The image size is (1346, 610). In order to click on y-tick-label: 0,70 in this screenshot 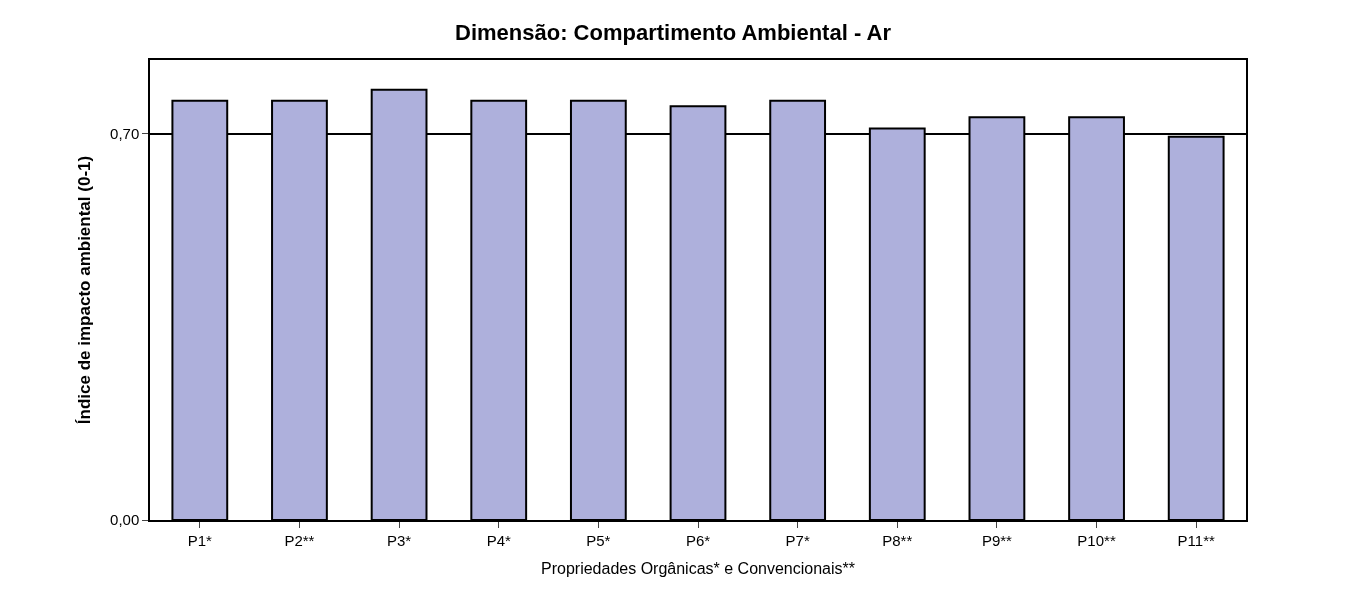, I will do `click(125, 134)`.